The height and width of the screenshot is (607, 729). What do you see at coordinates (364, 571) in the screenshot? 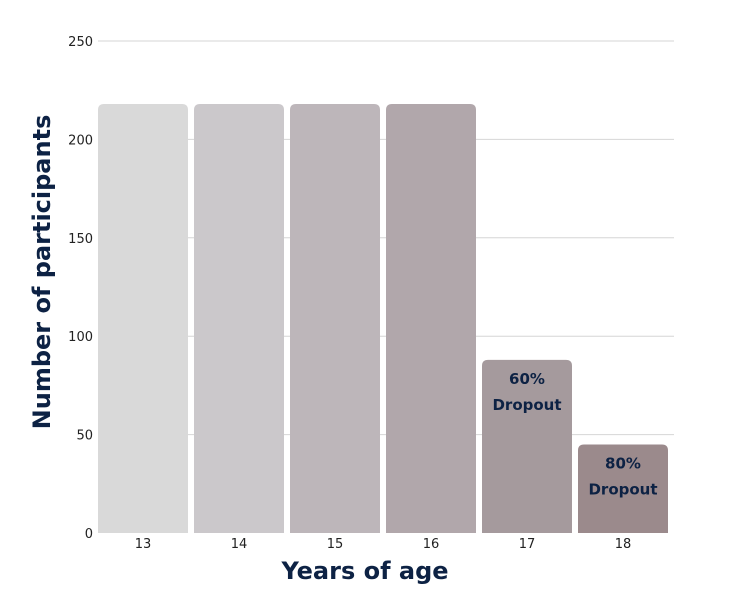
I see `x-axis-title: Years of age` at bounding box center [364, 571].